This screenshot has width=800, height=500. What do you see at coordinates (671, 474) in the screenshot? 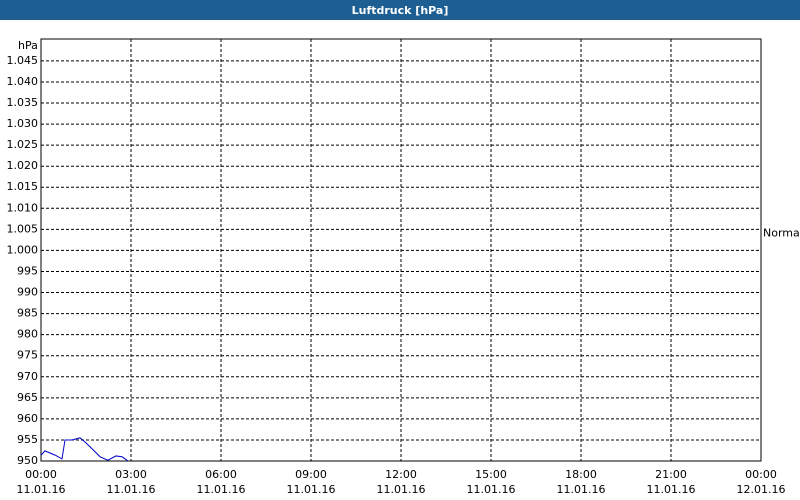
I see `x-tick-label: 21:00` at bounding box center [671, 474].